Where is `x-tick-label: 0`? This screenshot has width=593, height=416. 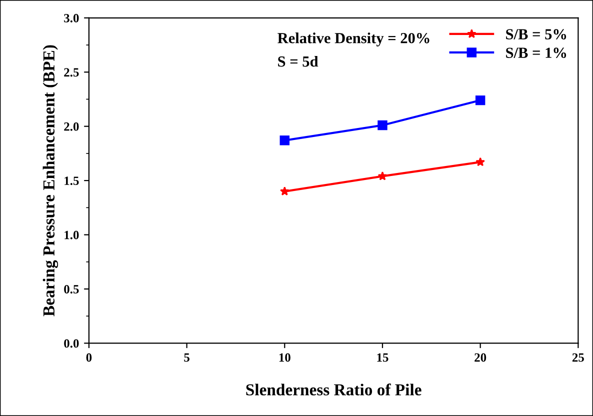
x-tick-label: 0 is located at coordinates (89, 357).